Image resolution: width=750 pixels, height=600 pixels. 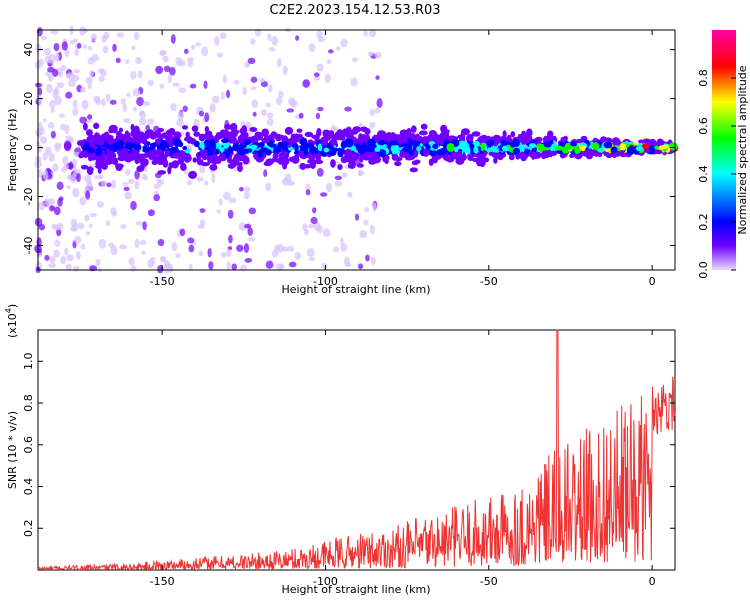 I want to click on spectrogram-x-tick-label: -150, so click(x=162, y=281).